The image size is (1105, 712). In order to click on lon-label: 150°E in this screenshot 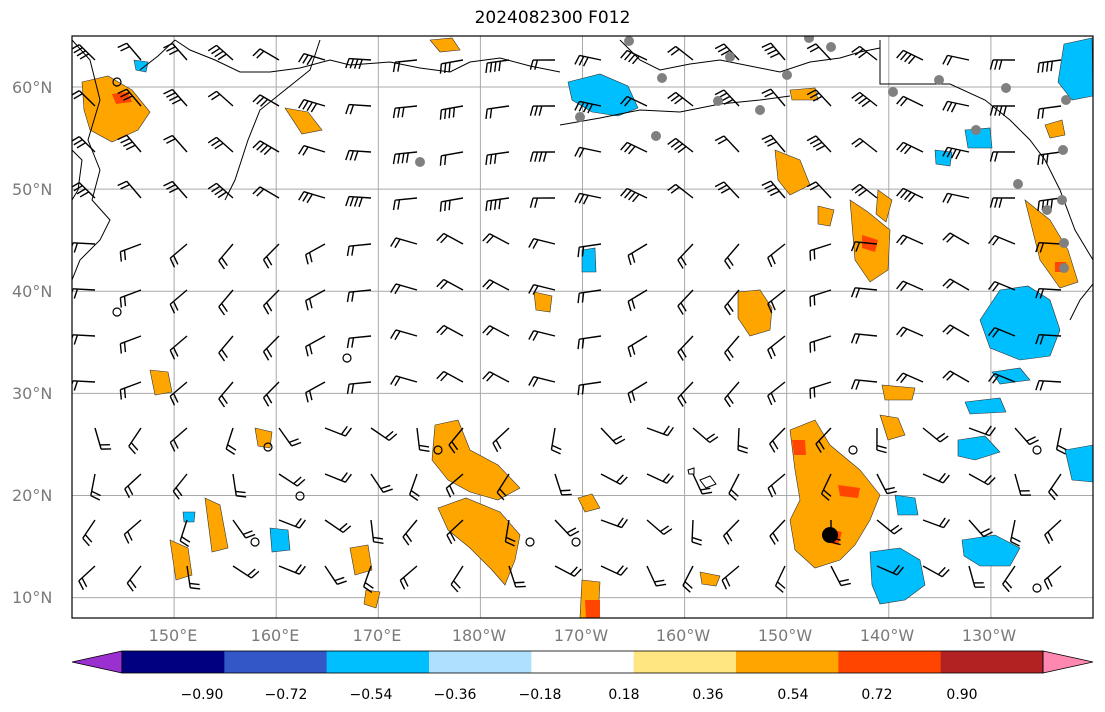, I will do `click(173, 635)`.